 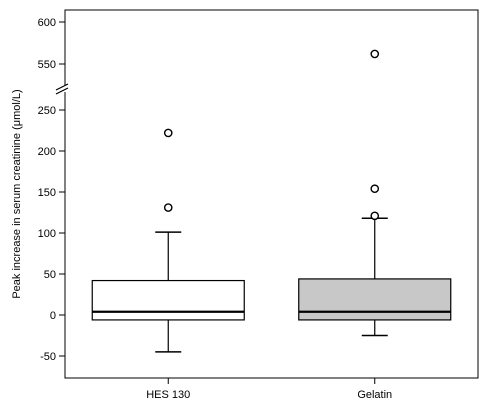 What do you see at coordinates (47, 111) in the screenshot?
I see `y-tick-label: 250` at bounding box center [47, 111].